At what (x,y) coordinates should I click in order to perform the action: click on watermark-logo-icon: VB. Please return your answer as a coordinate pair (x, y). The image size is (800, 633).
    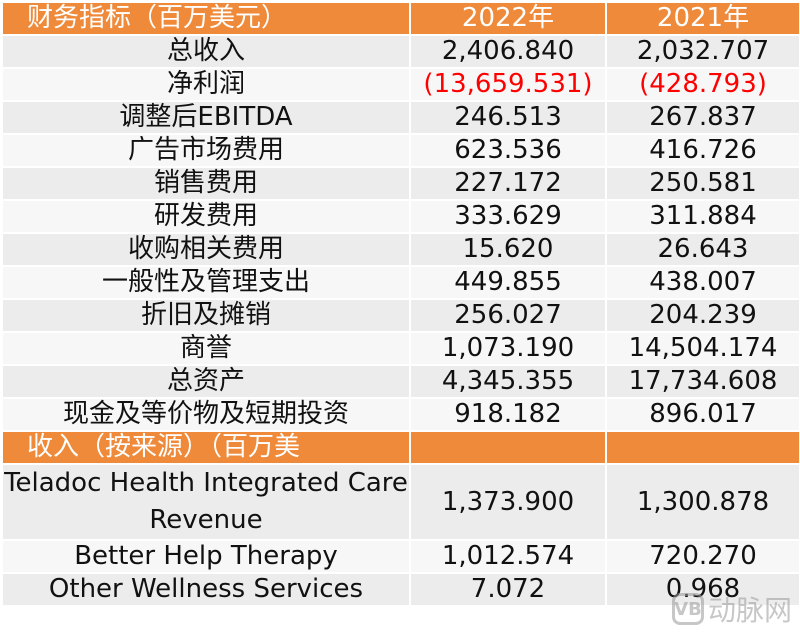
    Looking at the image, I should click on (687, 609).